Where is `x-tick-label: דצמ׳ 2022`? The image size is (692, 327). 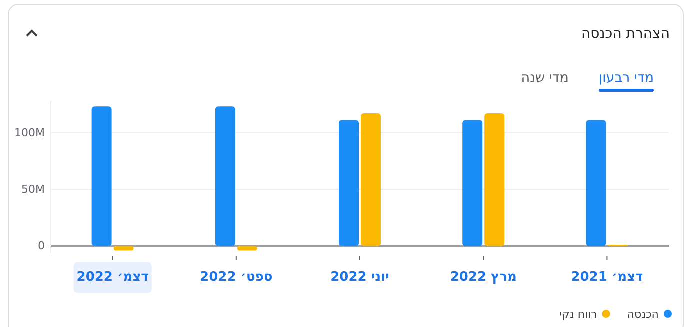 x-tick-label: דצמ׳ 2022 is located at coordinates (113, 278).